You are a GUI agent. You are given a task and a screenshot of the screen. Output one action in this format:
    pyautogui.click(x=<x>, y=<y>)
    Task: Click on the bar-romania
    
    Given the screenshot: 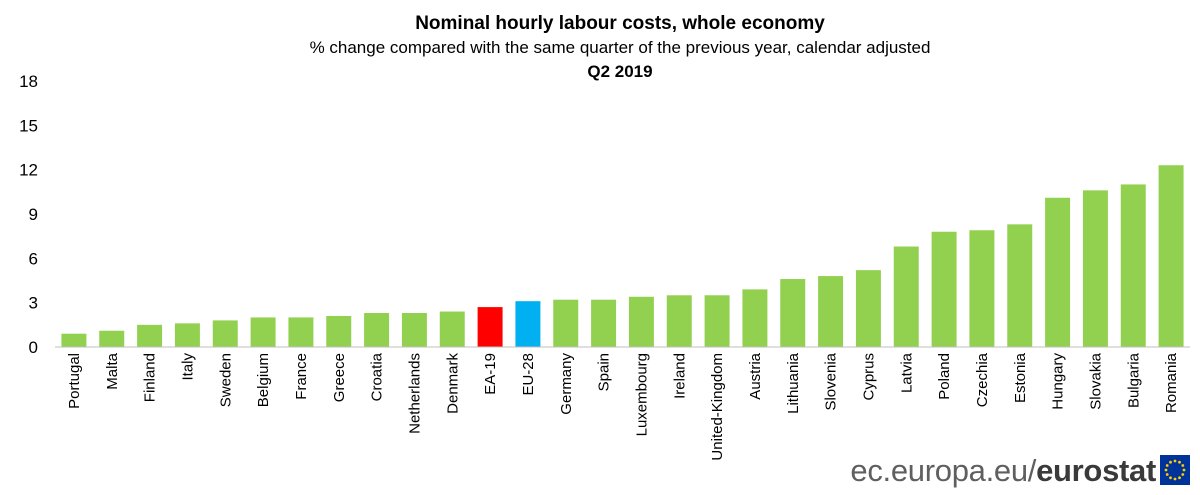 What is the action you would take?
    pyautogui.click(x=1171, y=256)
    